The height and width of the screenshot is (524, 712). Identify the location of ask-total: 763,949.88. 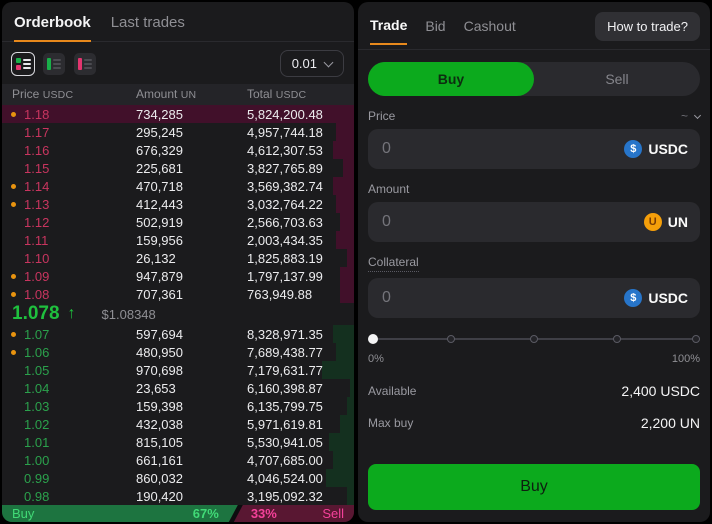
(280, 294).